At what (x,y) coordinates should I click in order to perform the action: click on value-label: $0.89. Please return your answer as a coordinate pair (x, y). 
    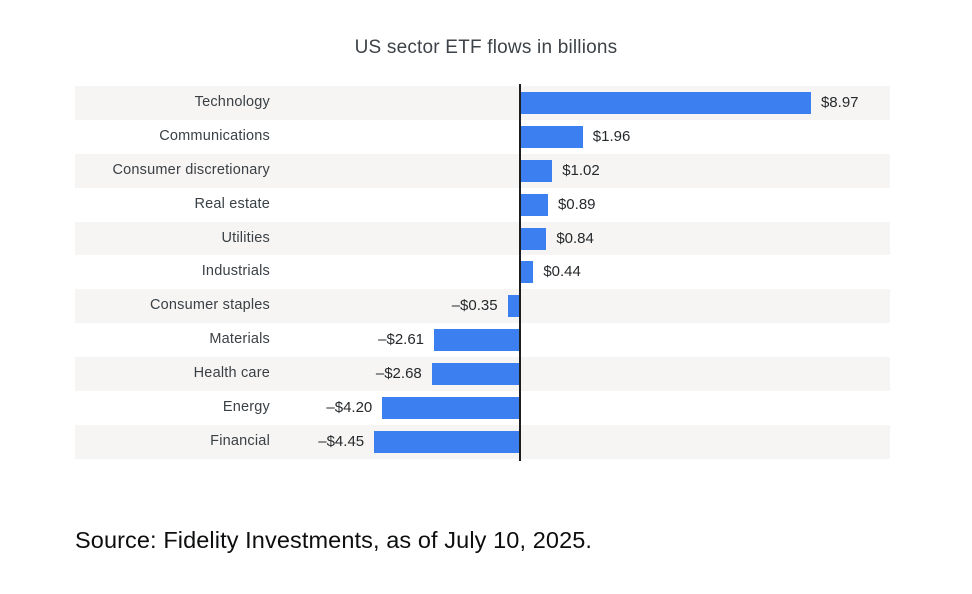
    Looking at the image, I should click on (576, 204).